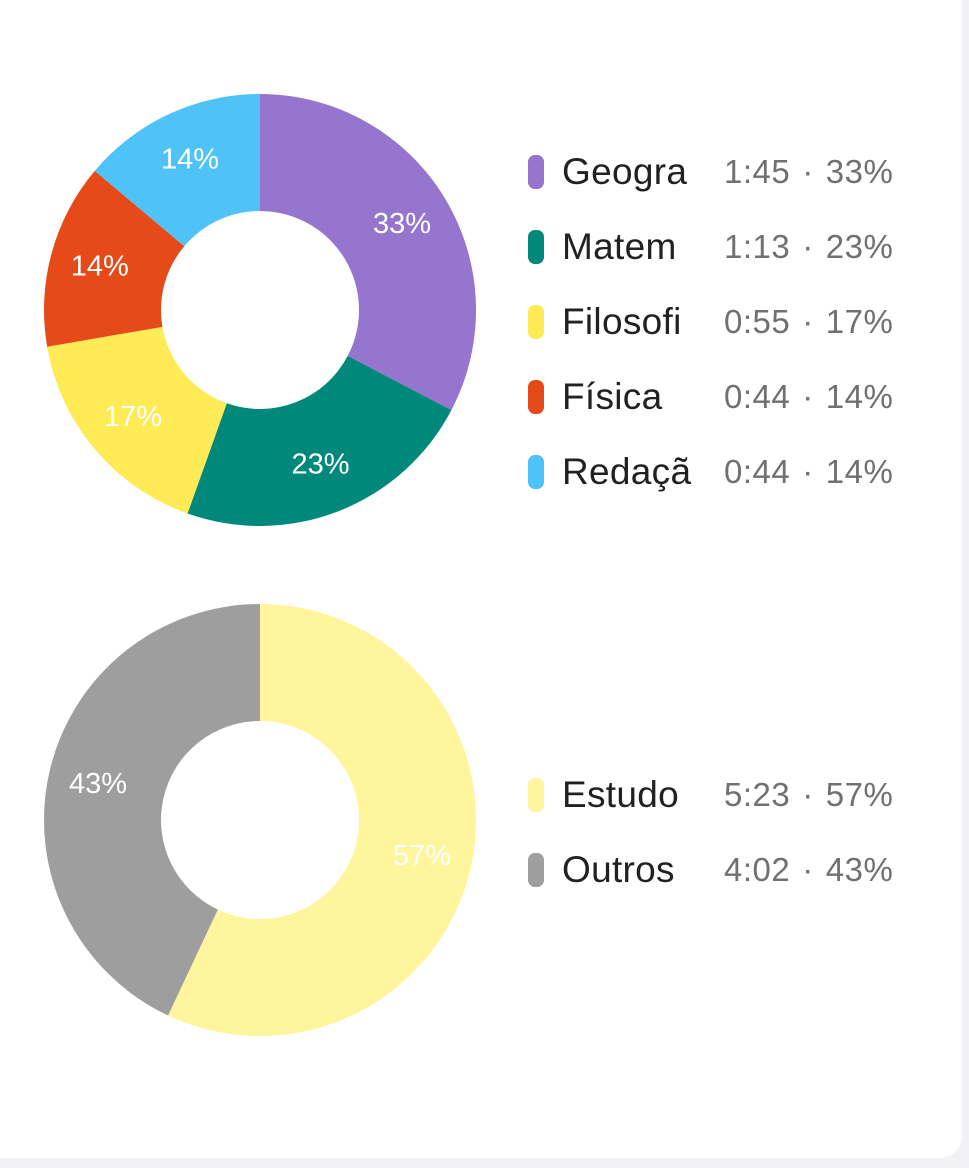 This screenshot has height=1168, width=969. I want to click on legend-item-geogra: Geogra 1:45 · 33%, so click(728, 171).